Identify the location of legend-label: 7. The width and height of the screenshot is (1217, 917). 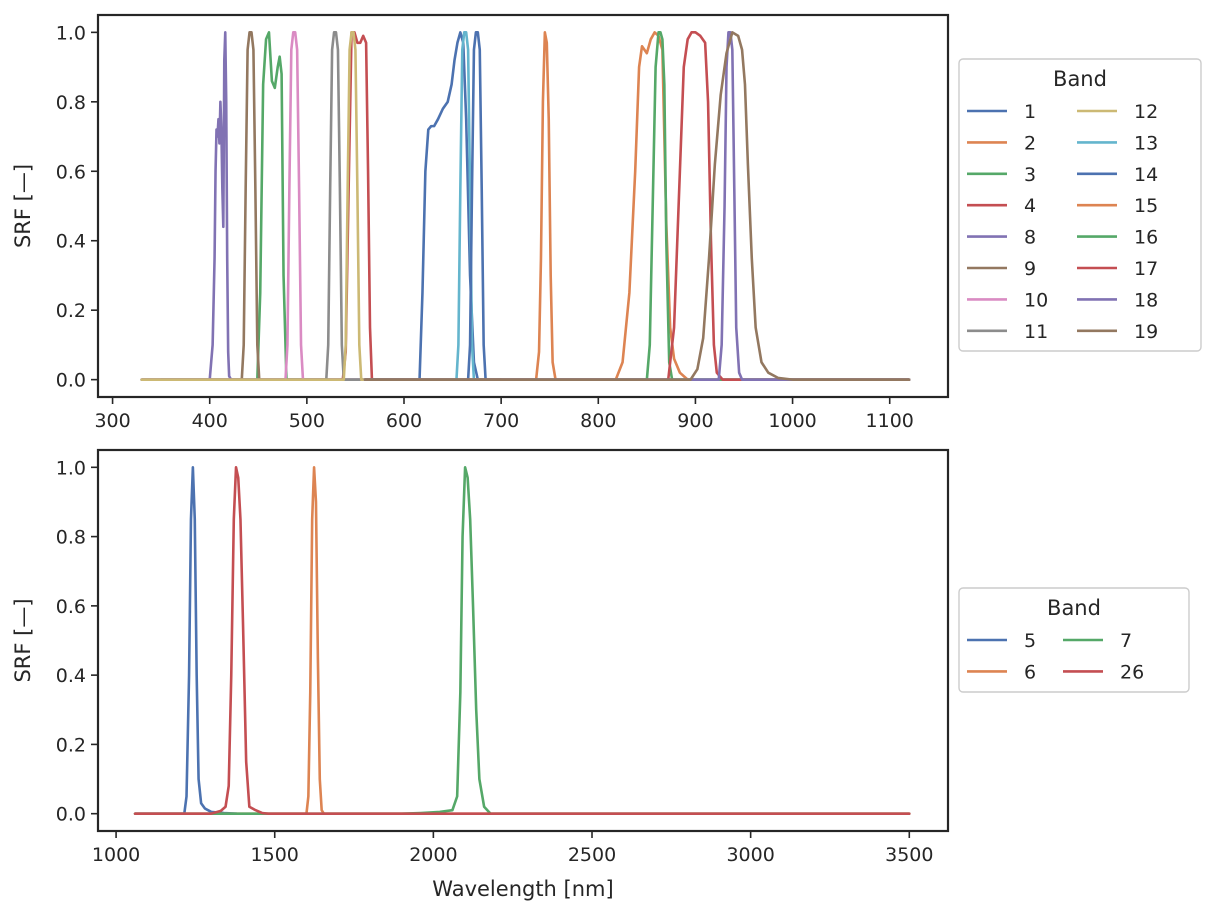
(1126, 641).